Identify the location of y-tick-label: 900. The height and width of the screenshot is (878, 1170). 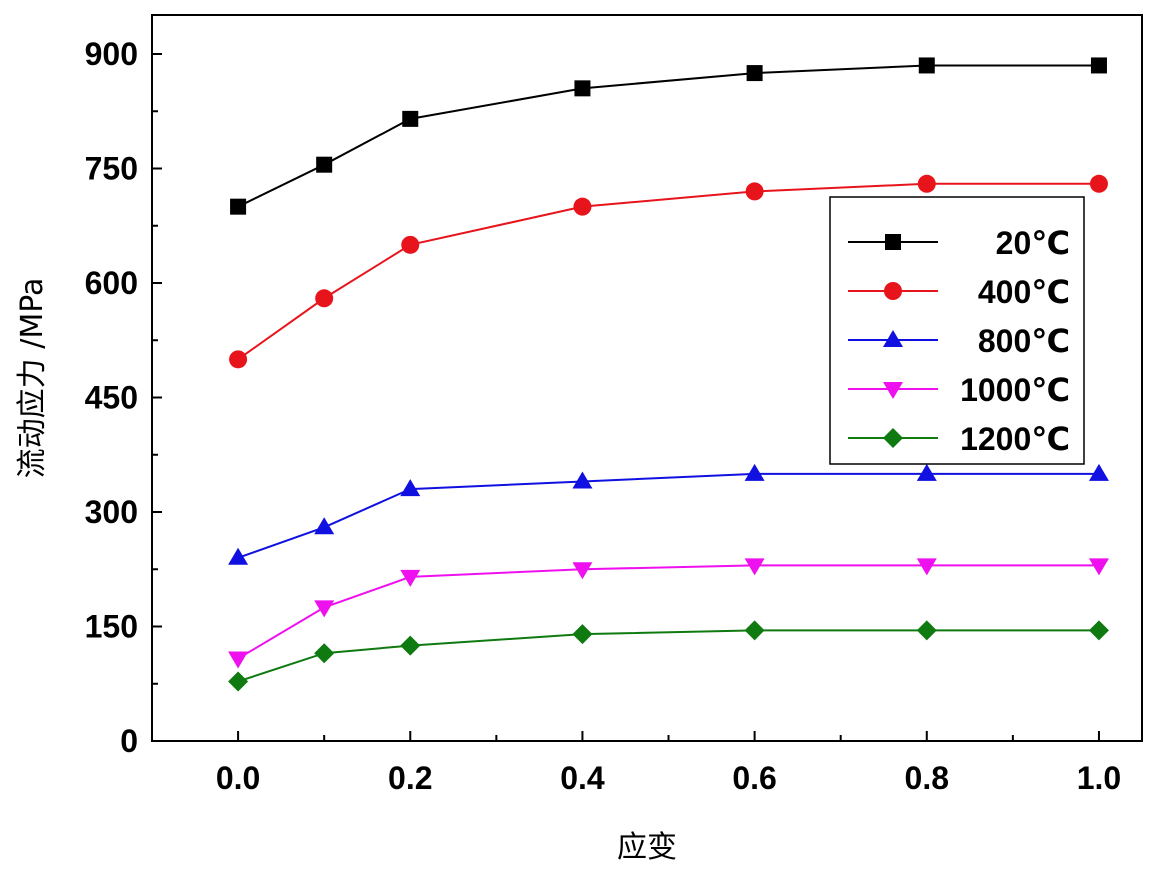
(111, 54).